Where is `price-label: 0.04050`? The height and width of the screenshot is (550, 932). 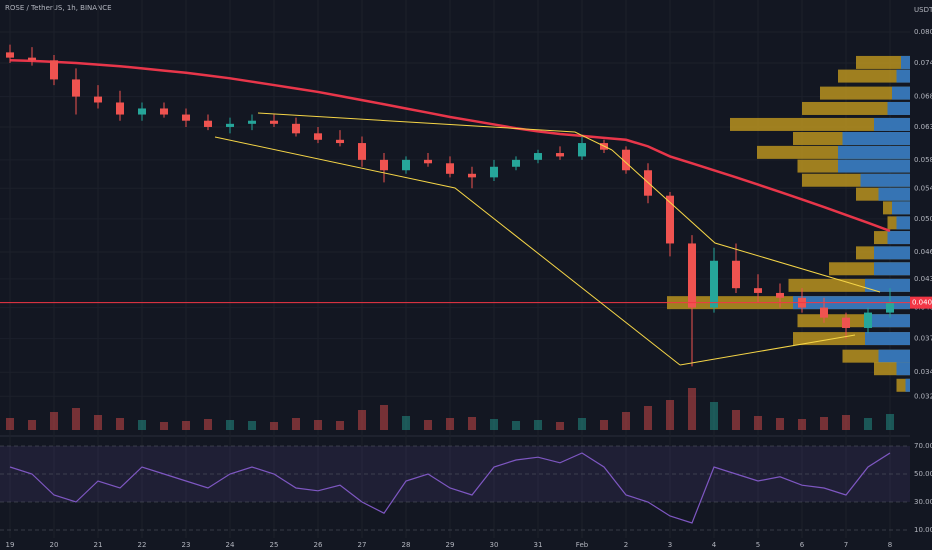
price-label: 0.04050 is located at coordinates (922, 303).